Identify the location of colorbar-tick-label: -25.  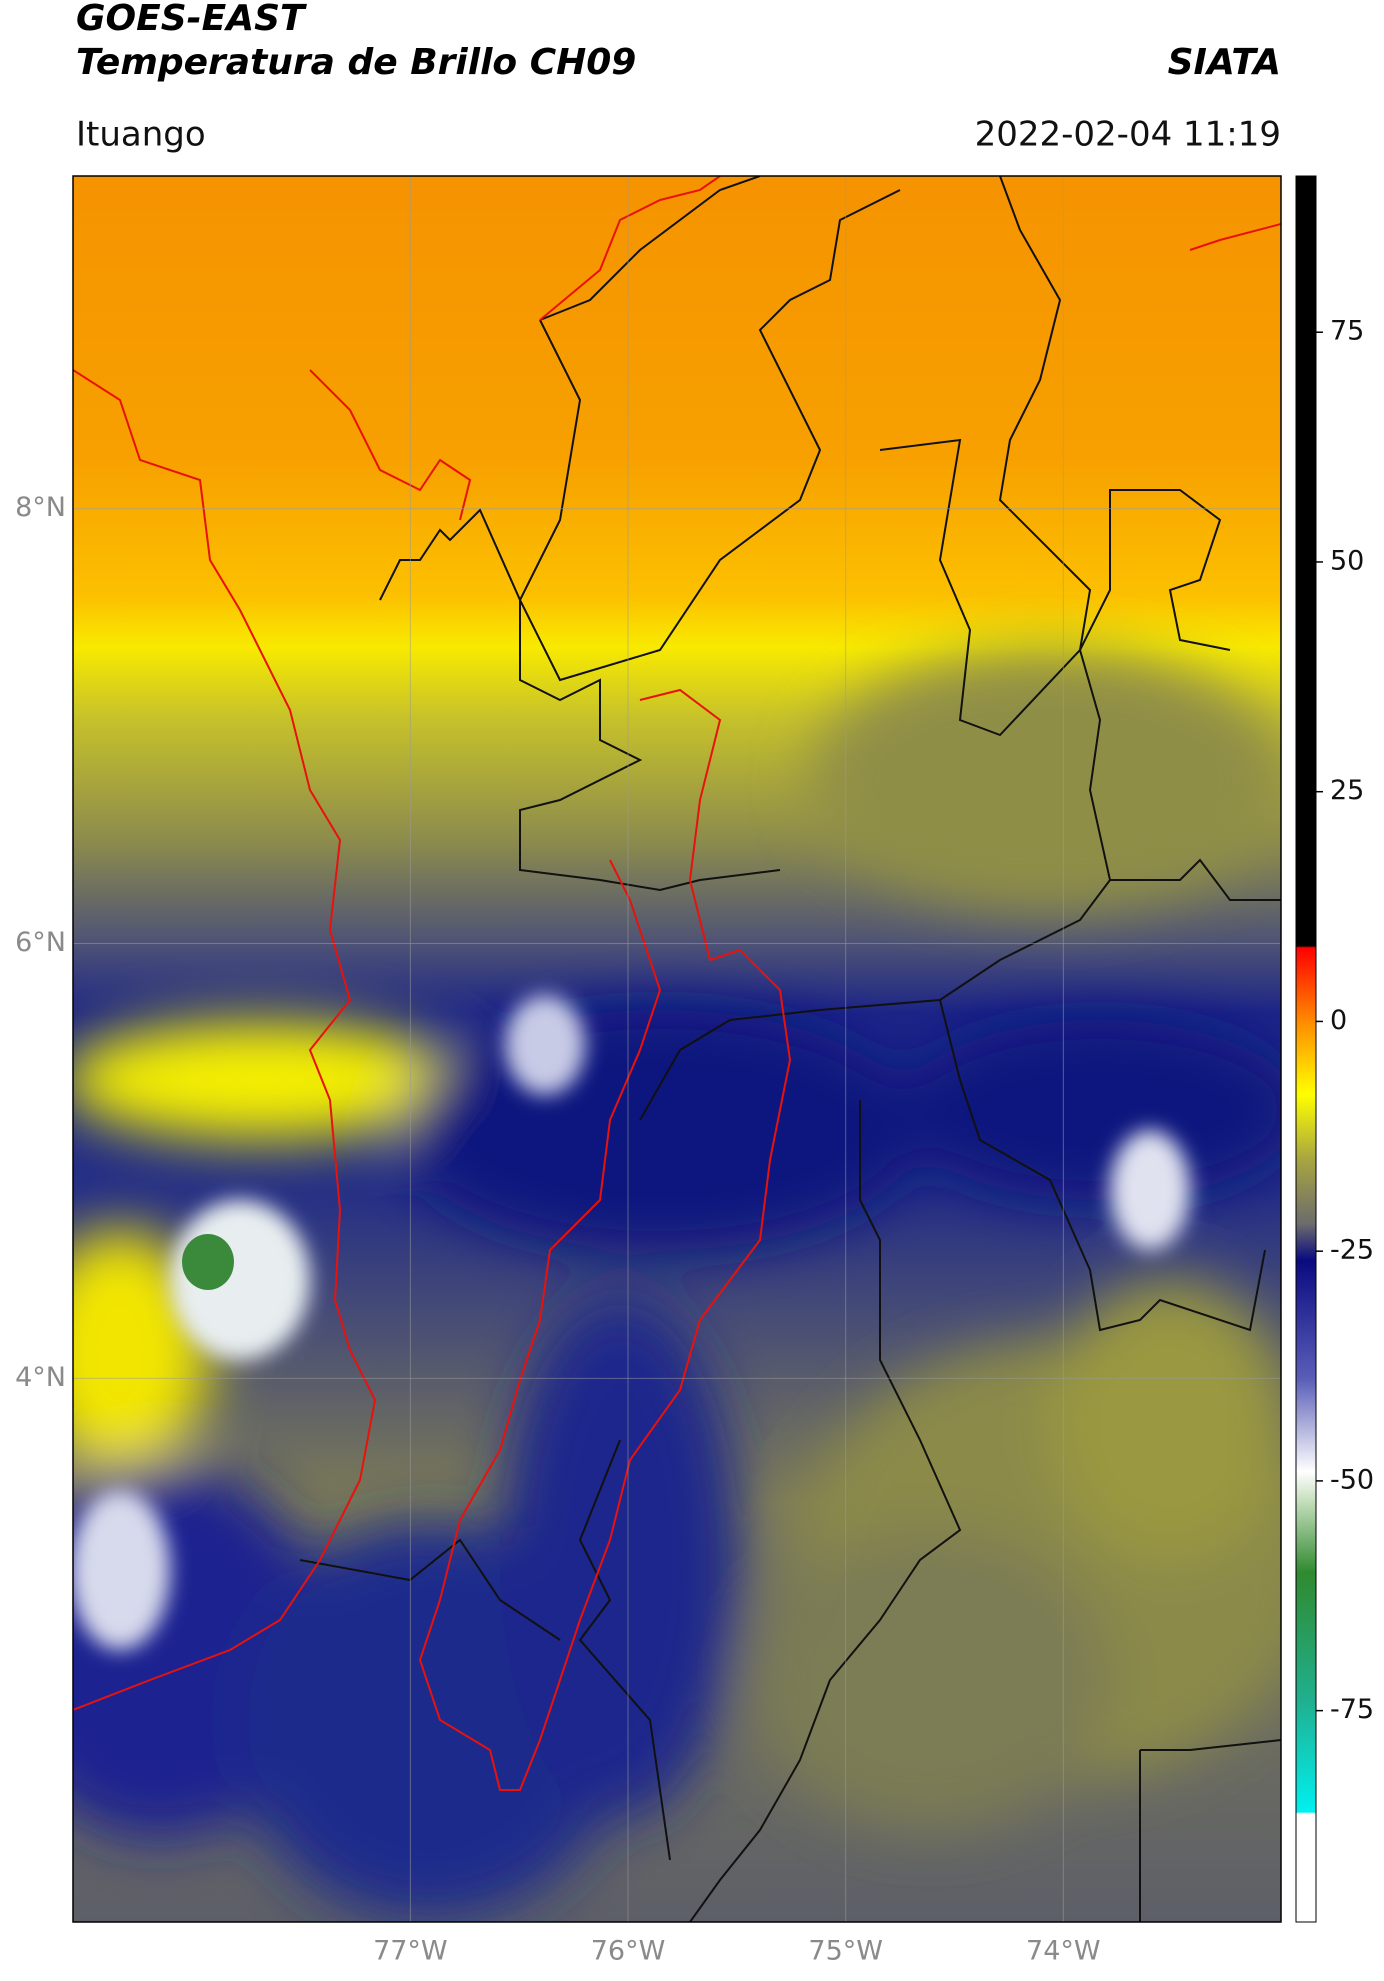
(1352, 1250).